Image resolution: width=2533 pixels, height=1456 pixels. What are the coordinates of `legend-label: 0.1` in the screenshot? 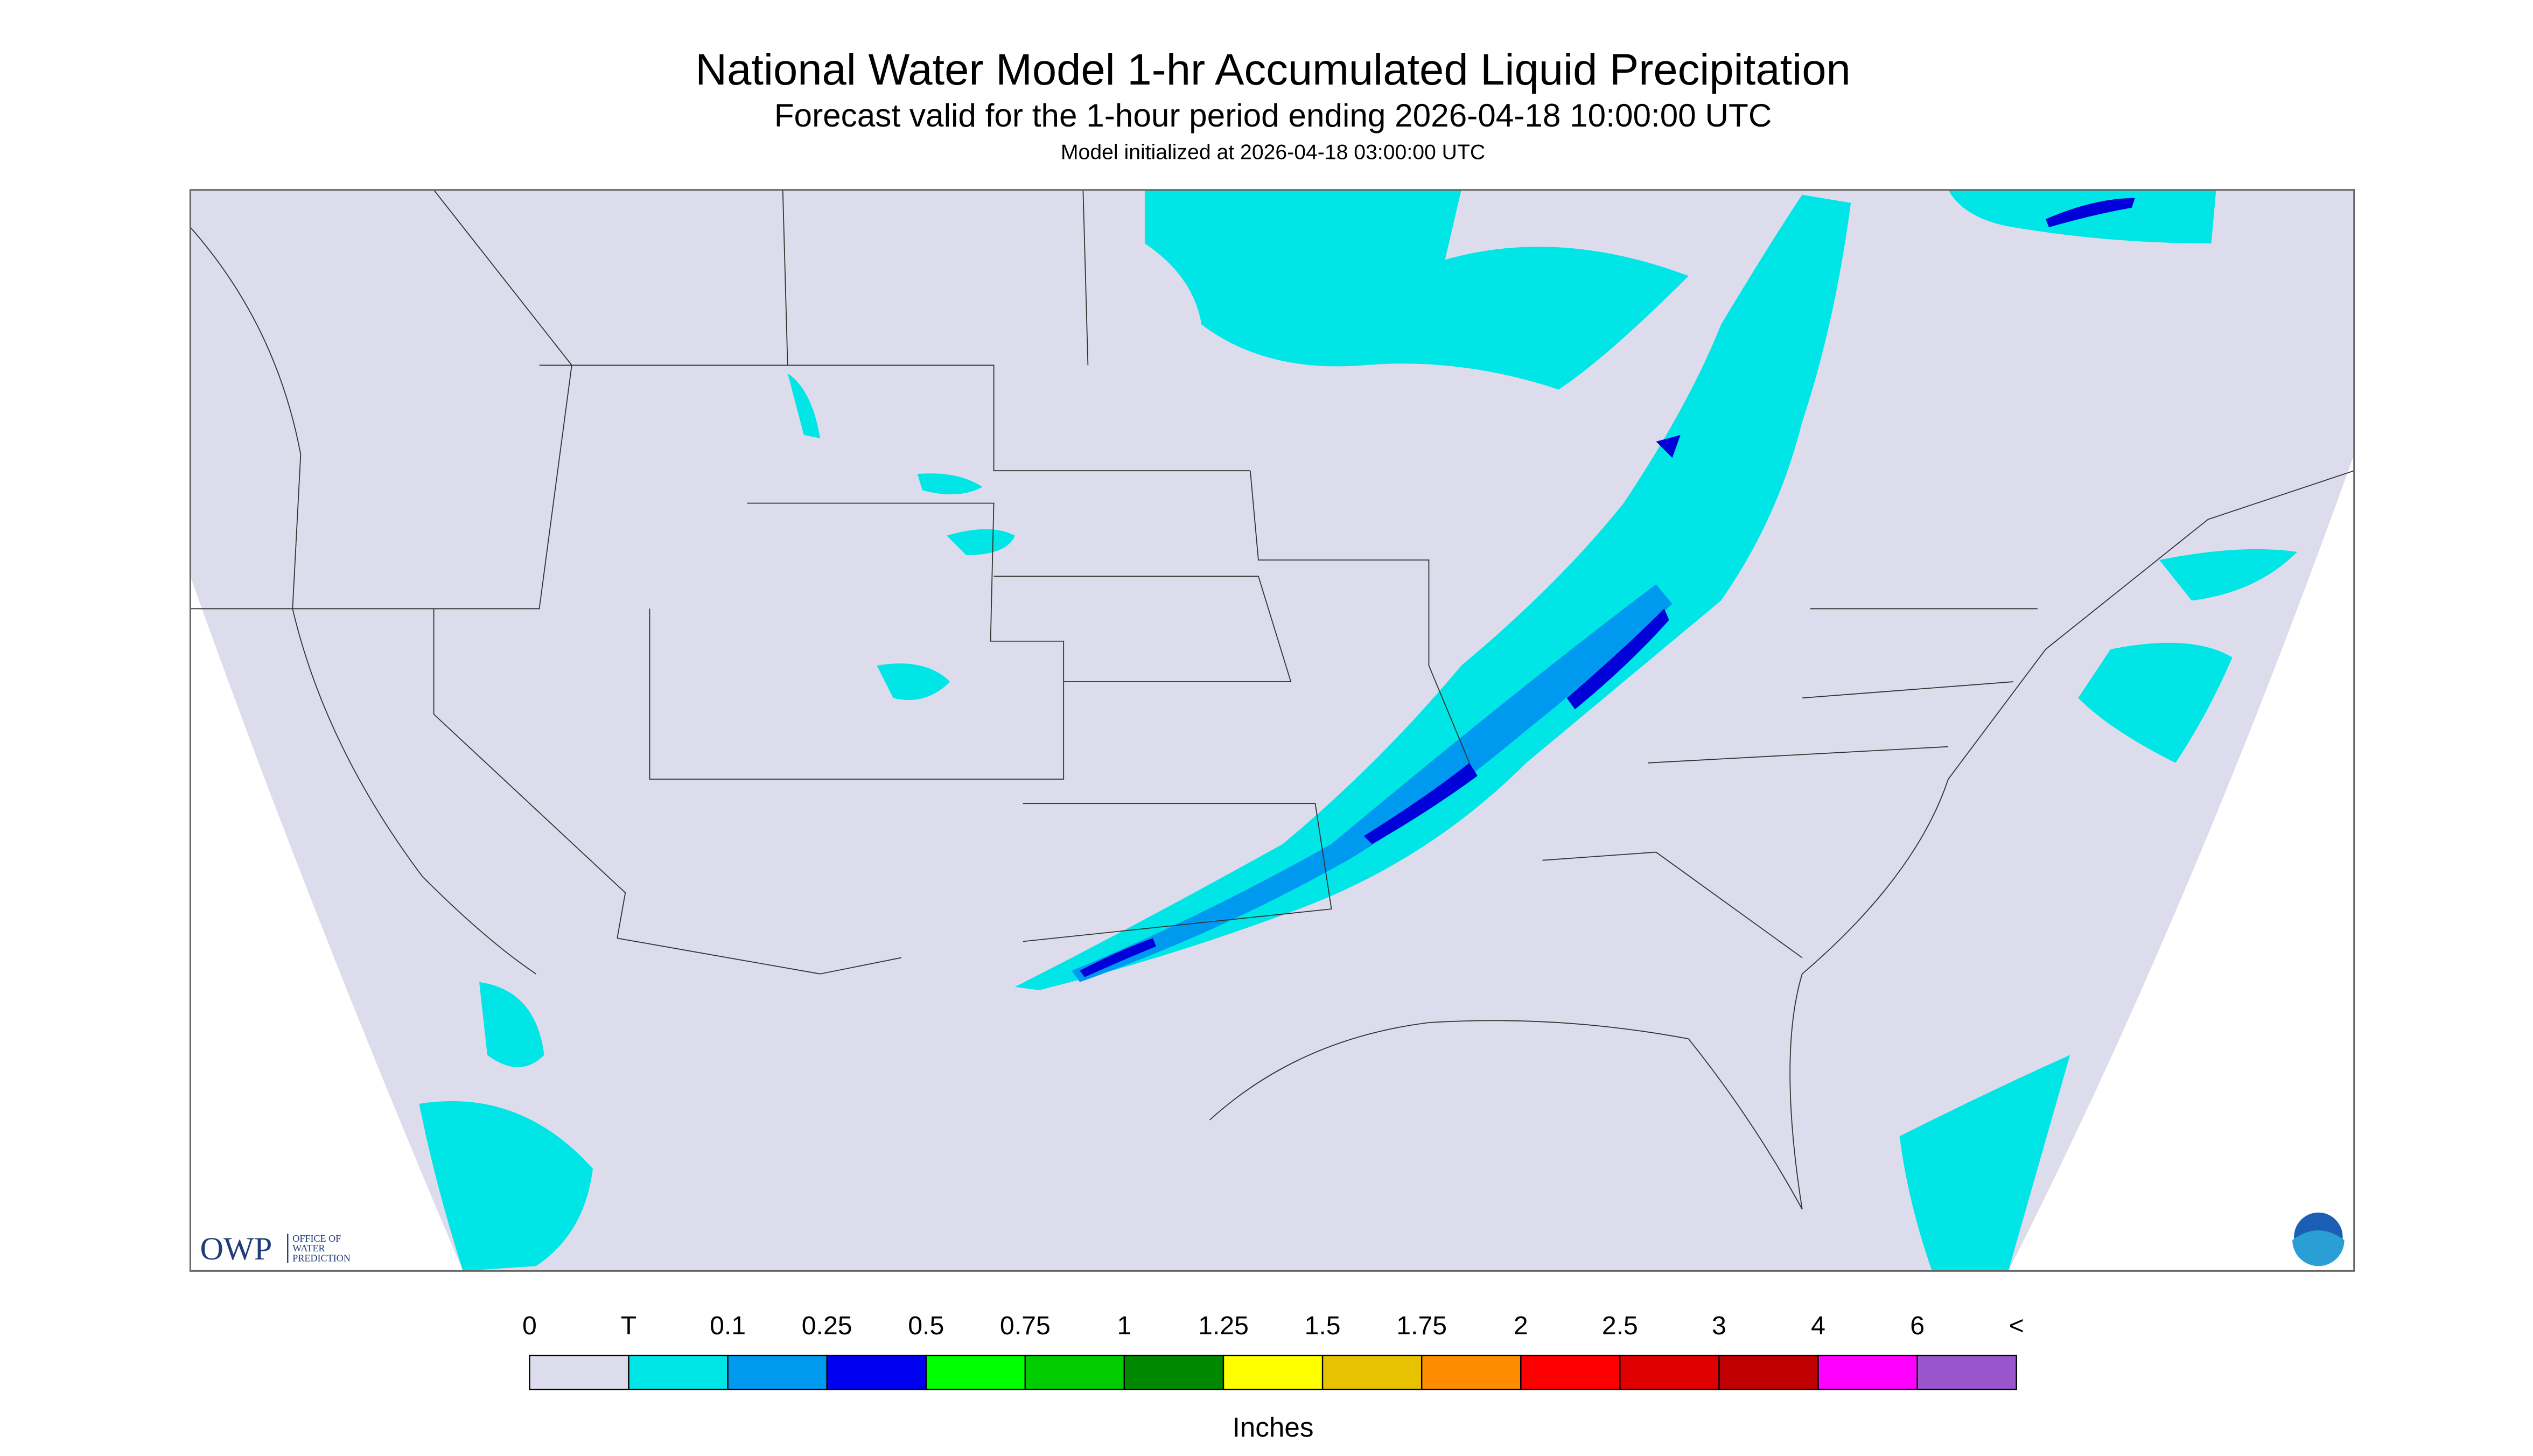 It's located at (728, 1325).